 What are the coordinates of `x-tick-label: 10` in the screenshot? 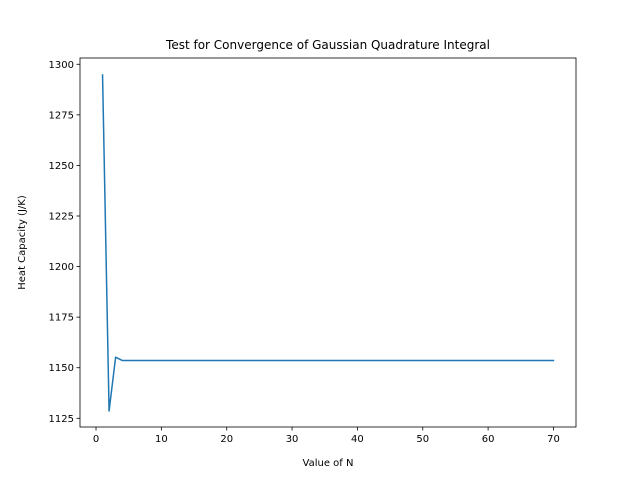 It's located at (161, 439).